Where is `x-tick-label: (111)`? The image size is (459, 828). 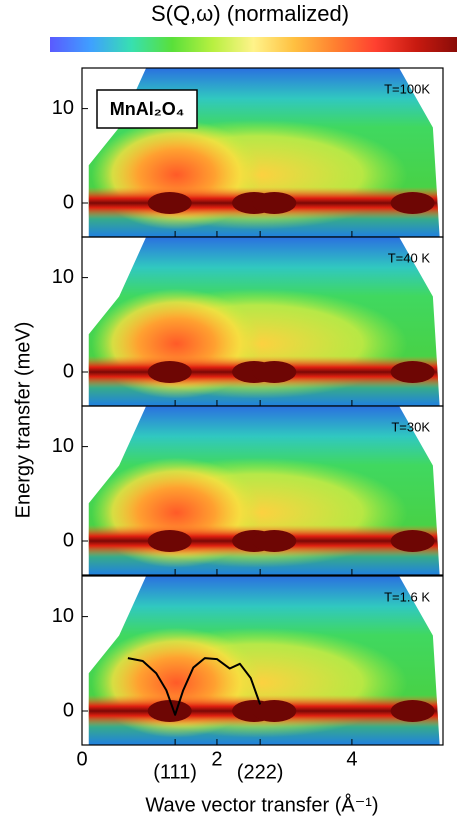
x-tick-label: (111) is located at coordinates (175, 772).